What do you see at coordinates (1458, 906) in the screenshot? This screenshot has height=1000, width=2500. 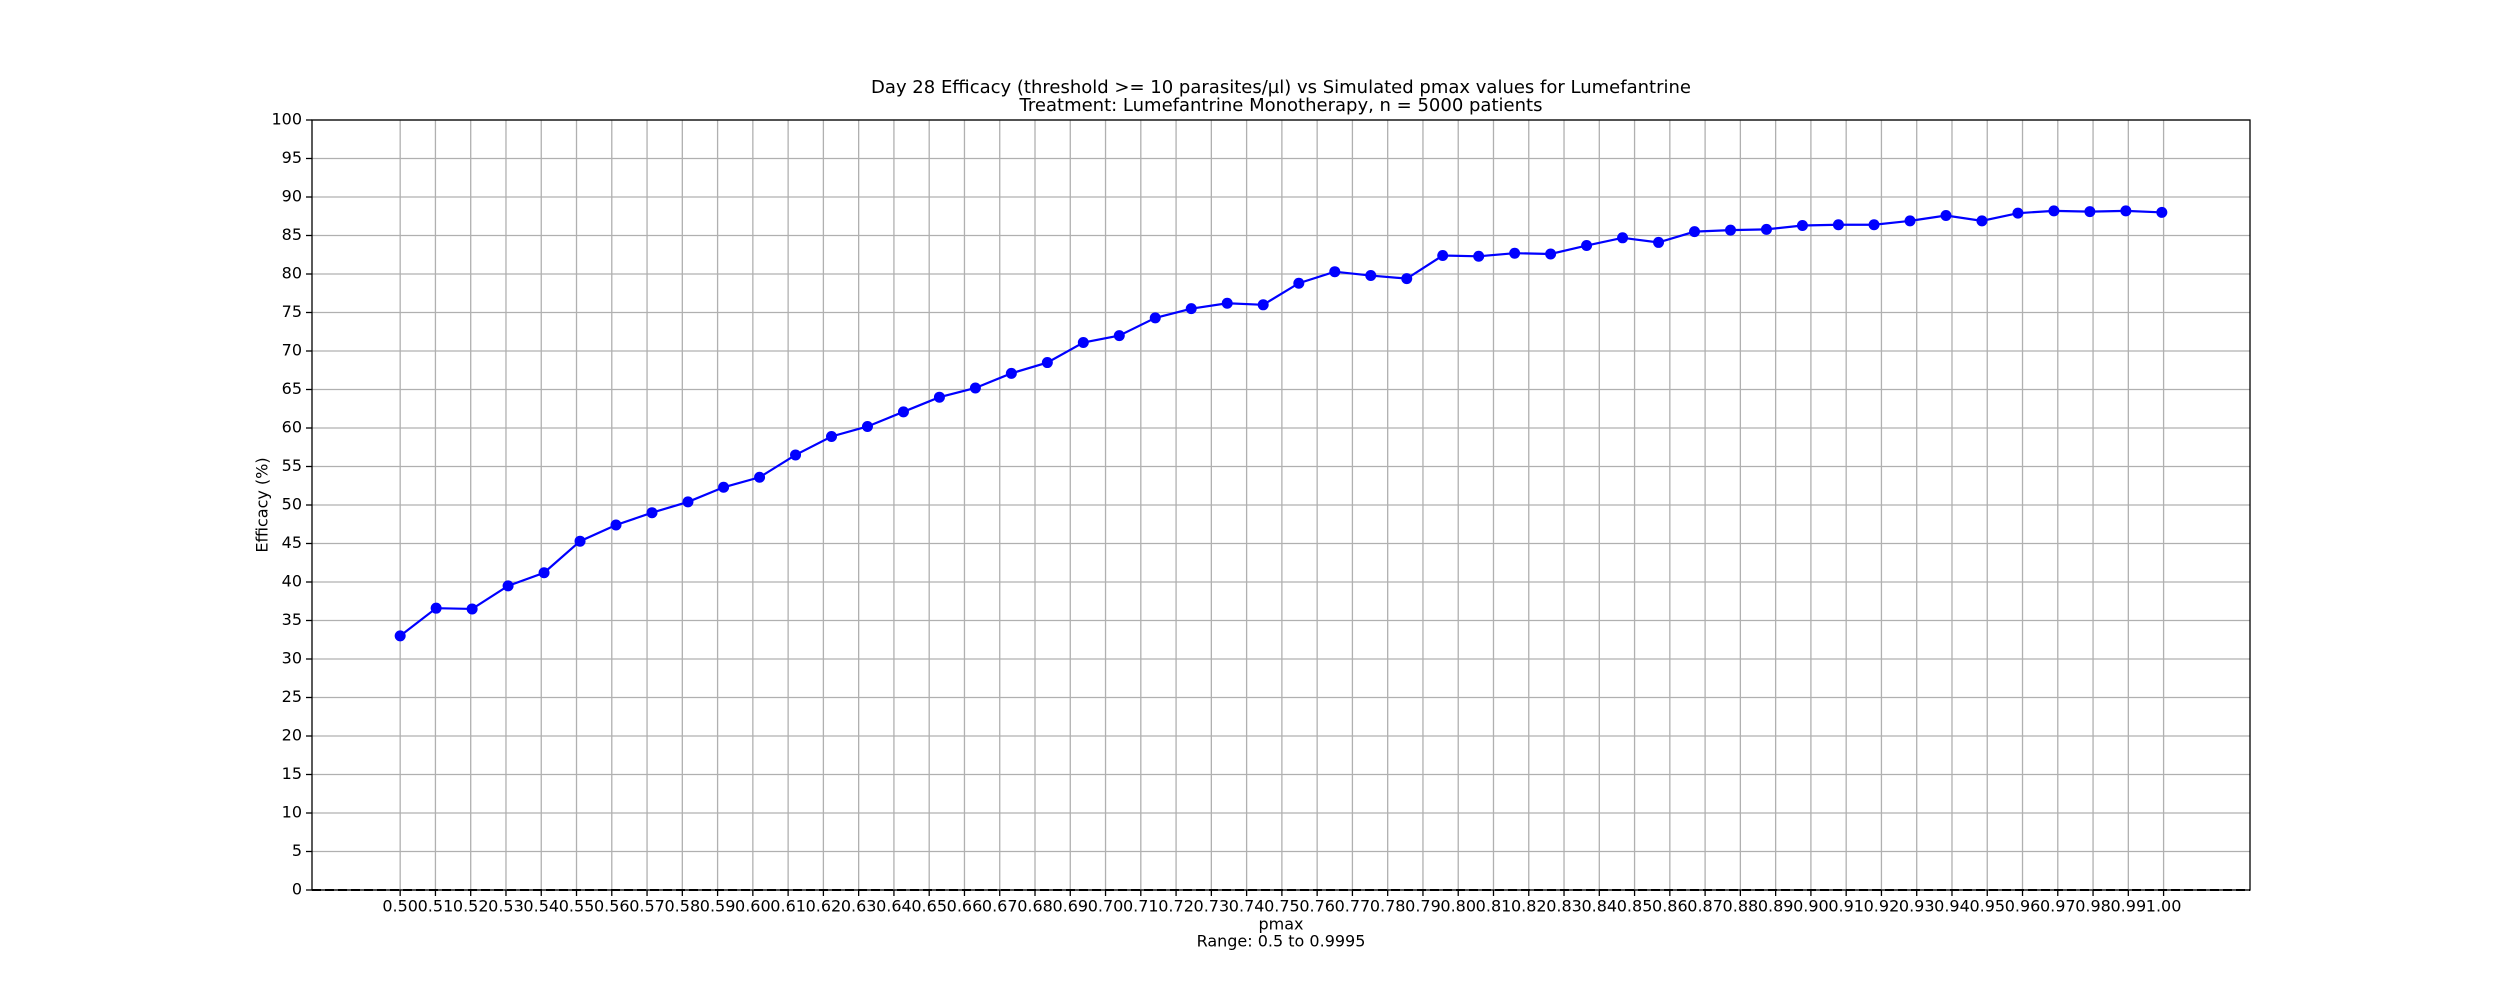 I see `x-tick-label: 0.80` at bounding box center [1458, 906].